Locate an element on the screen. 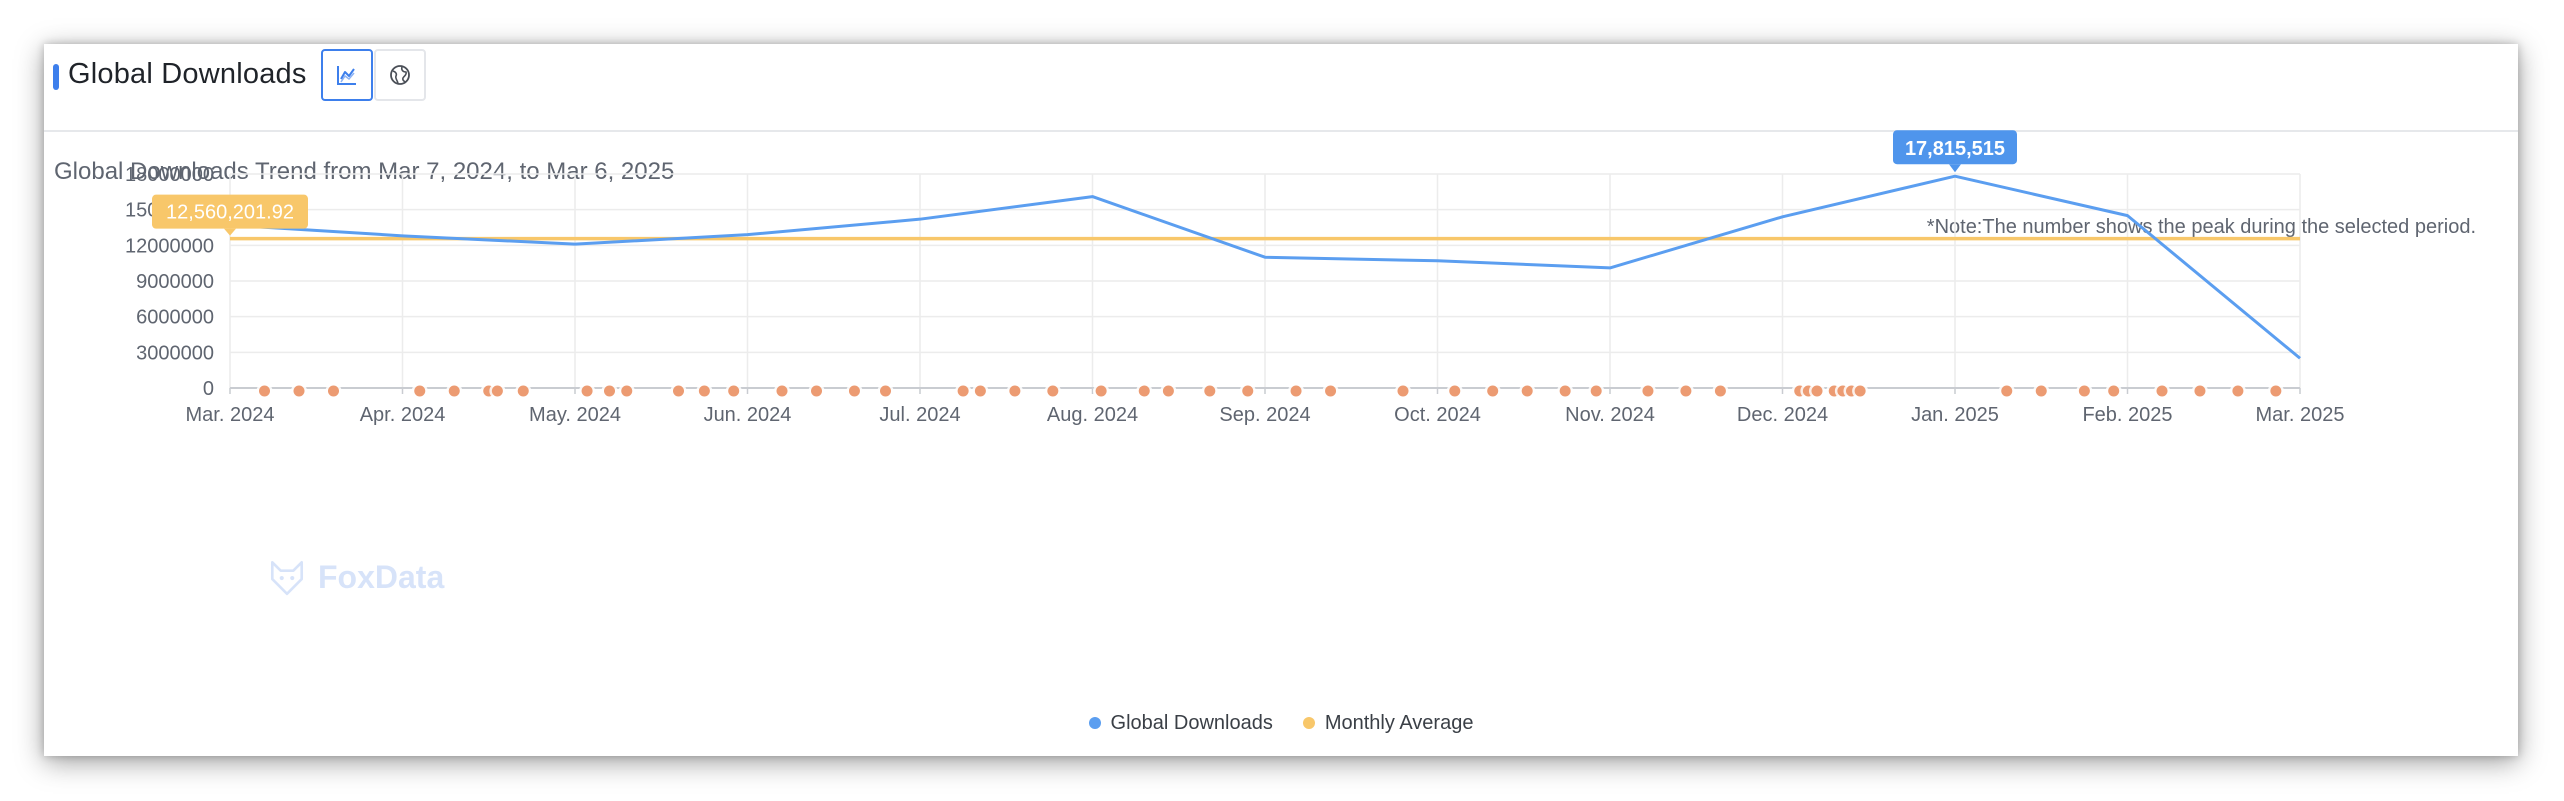 This screenshot has width=2564, height=801. y-tick-label: 12000000 is located at coordinates (169, 246).